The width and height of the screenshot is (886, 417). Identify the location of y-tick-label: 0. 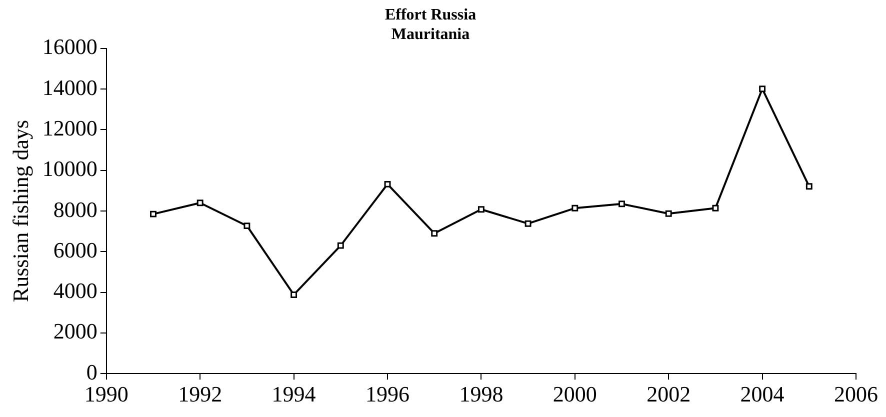
(92, 371).